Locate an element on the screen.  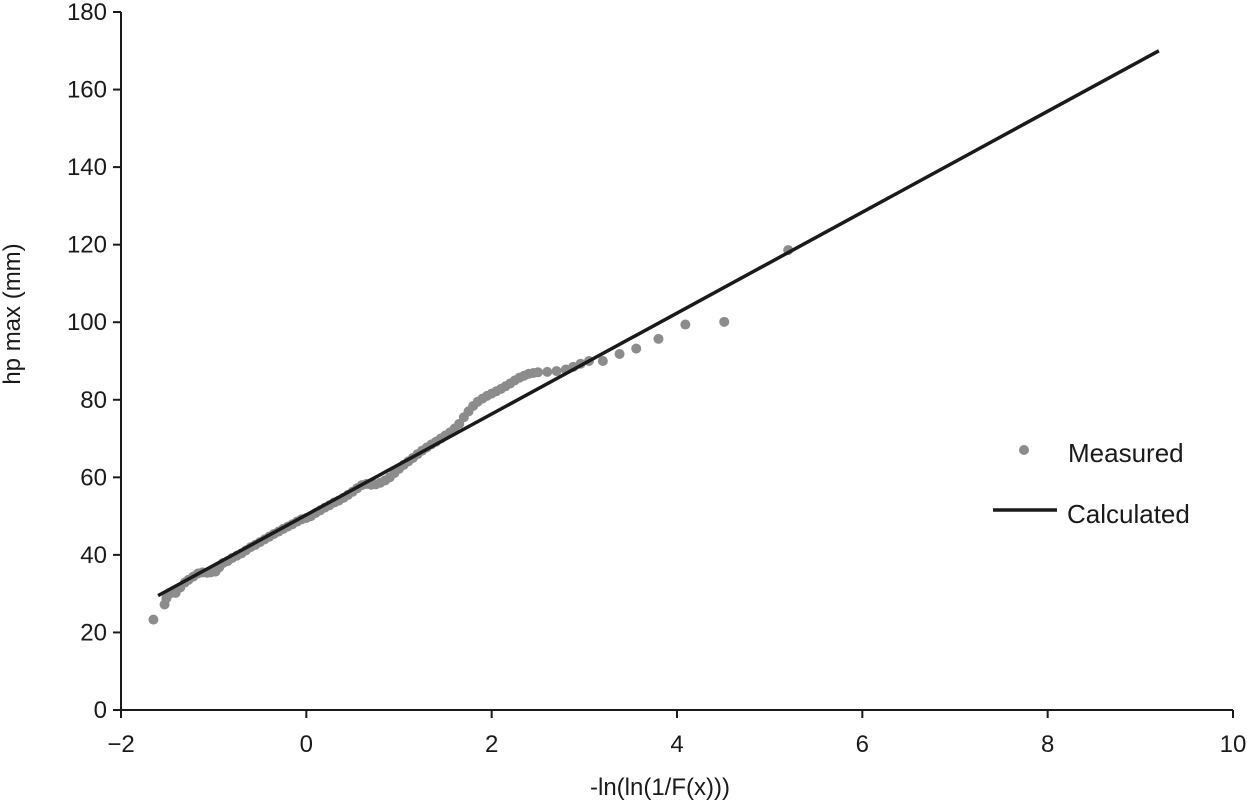
y-ticks: 0 20 40 60 80 100 120 140 160 180 is located at coordinates (94, 362).